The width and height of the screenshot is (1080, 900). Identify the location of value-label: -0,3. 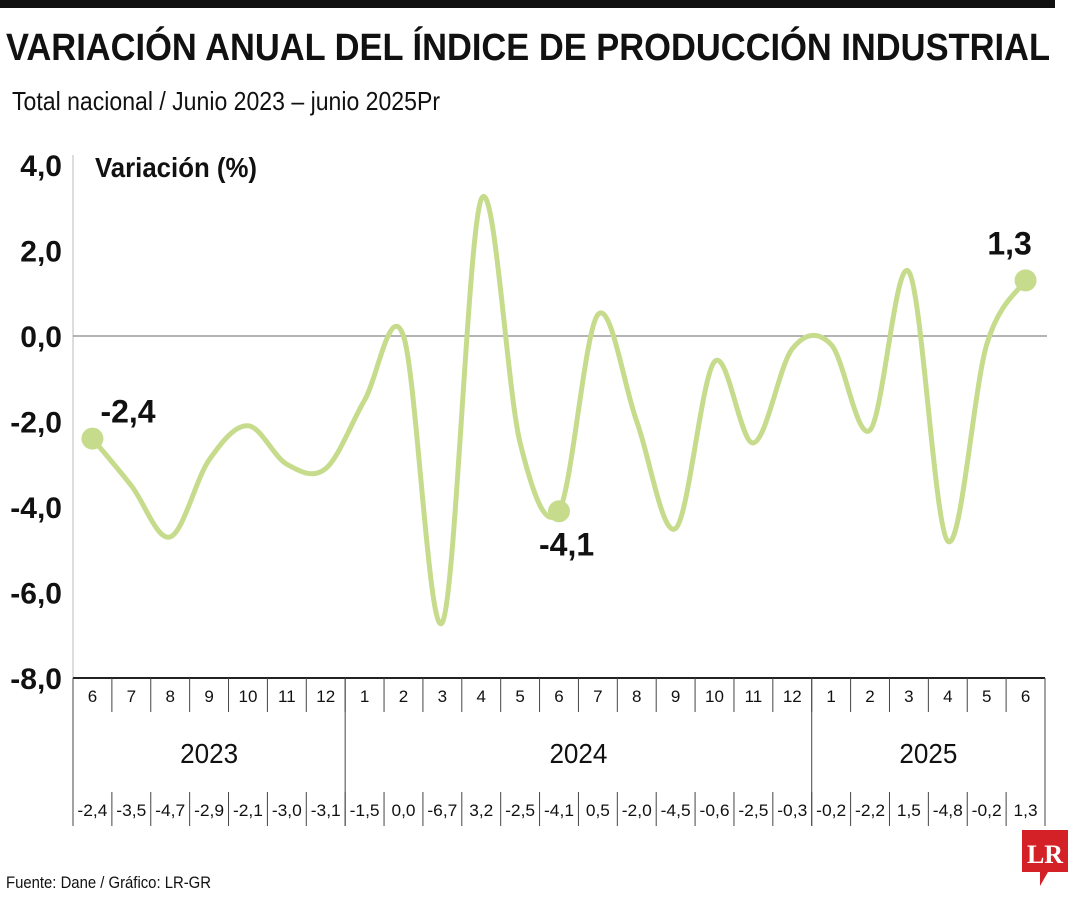
(792, 810).